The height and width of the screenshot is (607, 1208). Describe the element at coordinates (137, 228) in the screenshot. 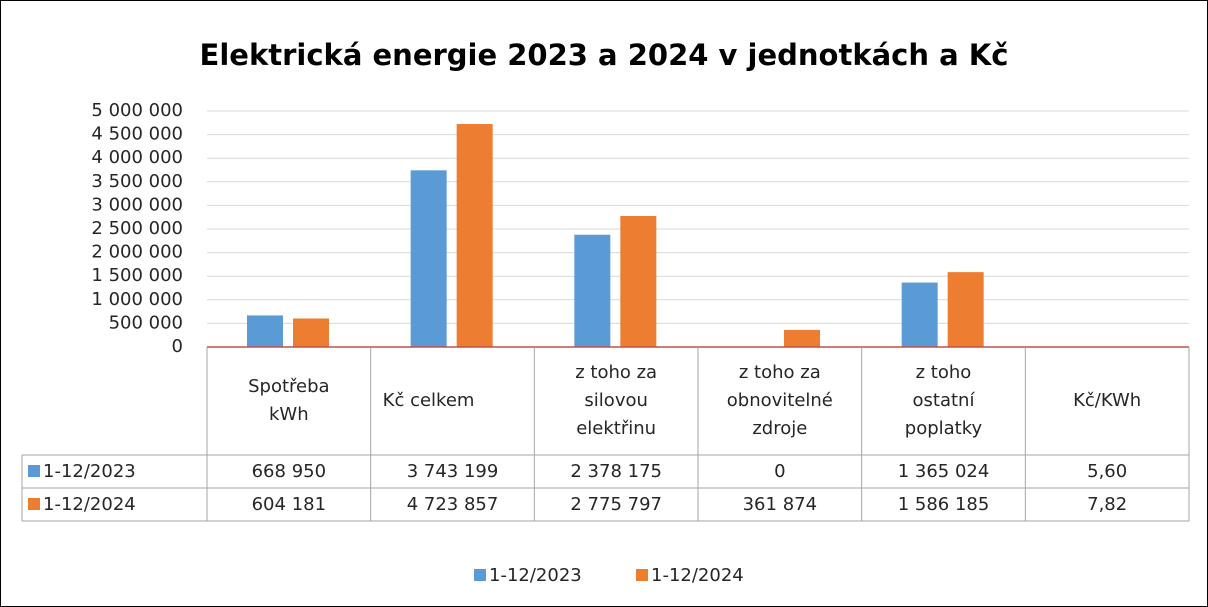

I see `y-tick-label: 2 500 000` at that location.